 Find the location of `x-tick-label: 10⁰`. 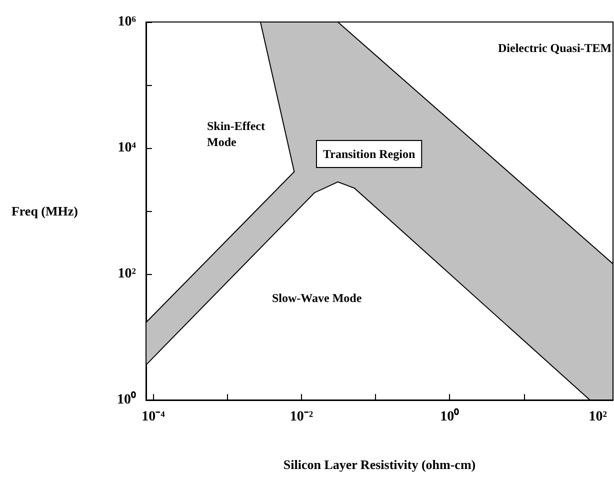

x-tick-label: 10⁰ is located at coordinates (450, 416).